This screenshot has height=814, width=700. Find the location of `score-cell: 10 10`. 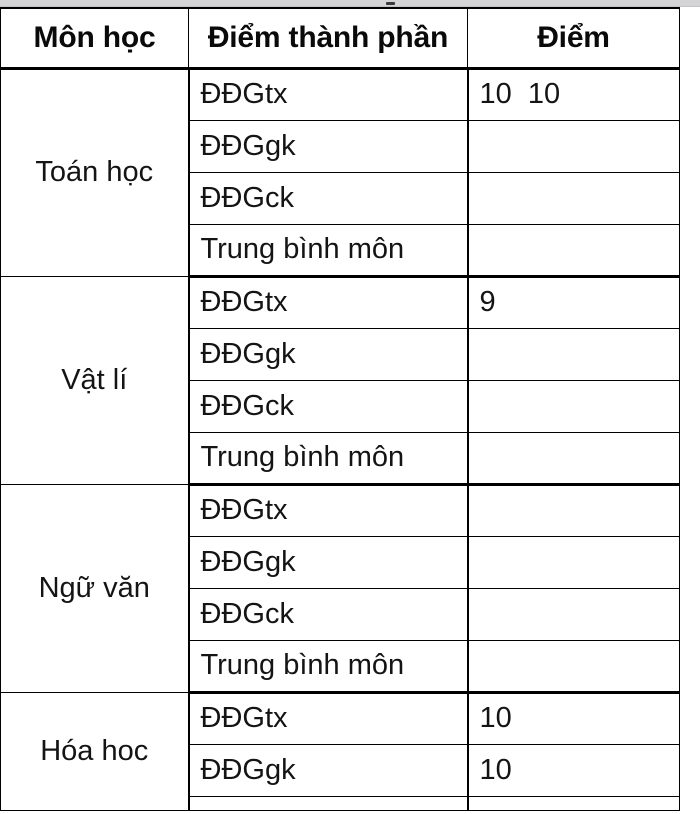

score-cell: 10 10 is located at coordinates (573, 94).